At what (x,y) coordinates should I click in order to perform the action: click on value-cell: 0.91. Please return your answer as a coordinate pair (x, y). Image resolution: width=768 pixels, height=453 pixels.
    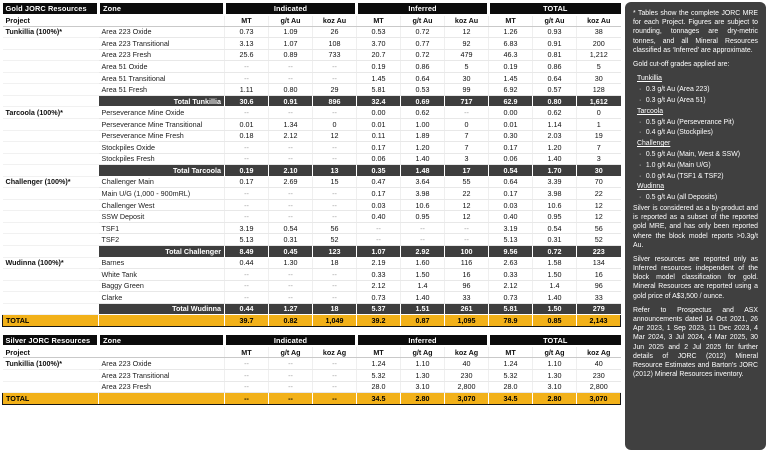
    Looking at the image, I should click on (290, 101).